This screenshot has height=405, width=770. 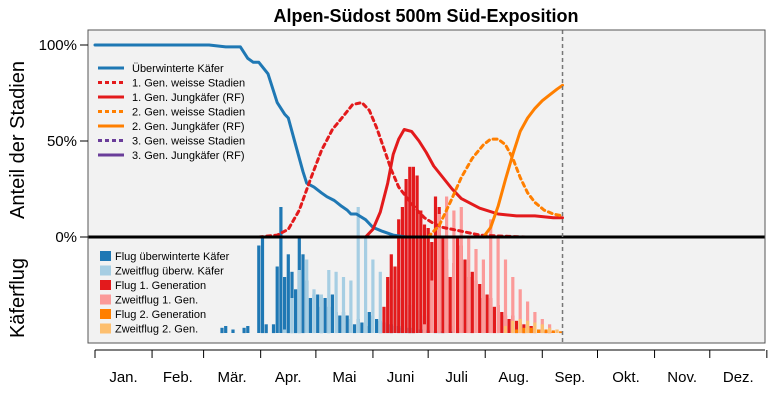 What do you see at coordinates (188, 98) in the screenshot?
I see `legend-top-label-2: 1. Gen. Jungkäfer (RF)` at bounding box center [188, 98].